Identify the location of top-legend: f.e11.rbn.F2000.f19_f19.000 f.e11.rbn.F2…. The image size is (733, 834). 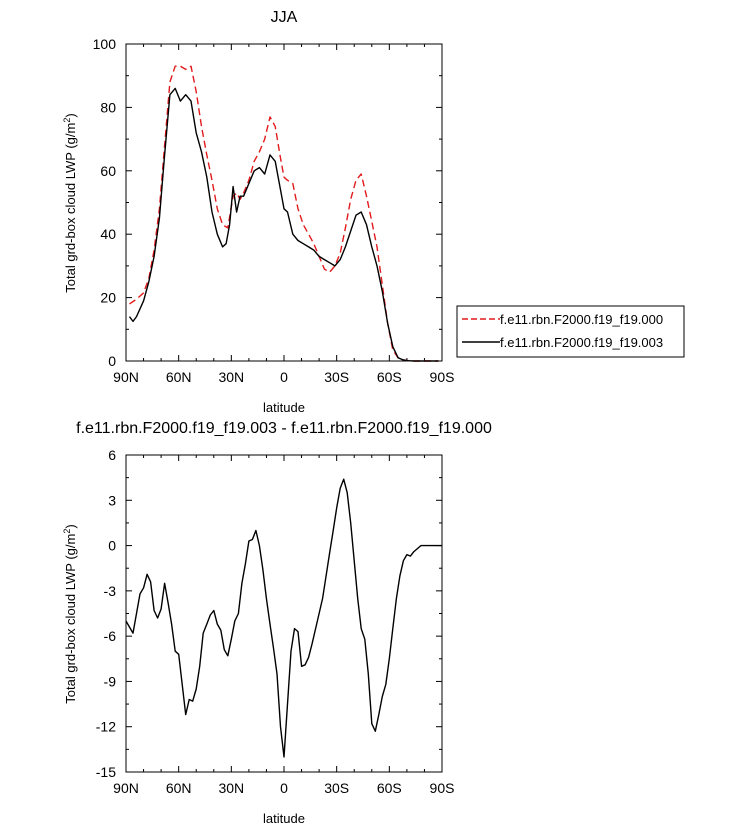
(570, 331).